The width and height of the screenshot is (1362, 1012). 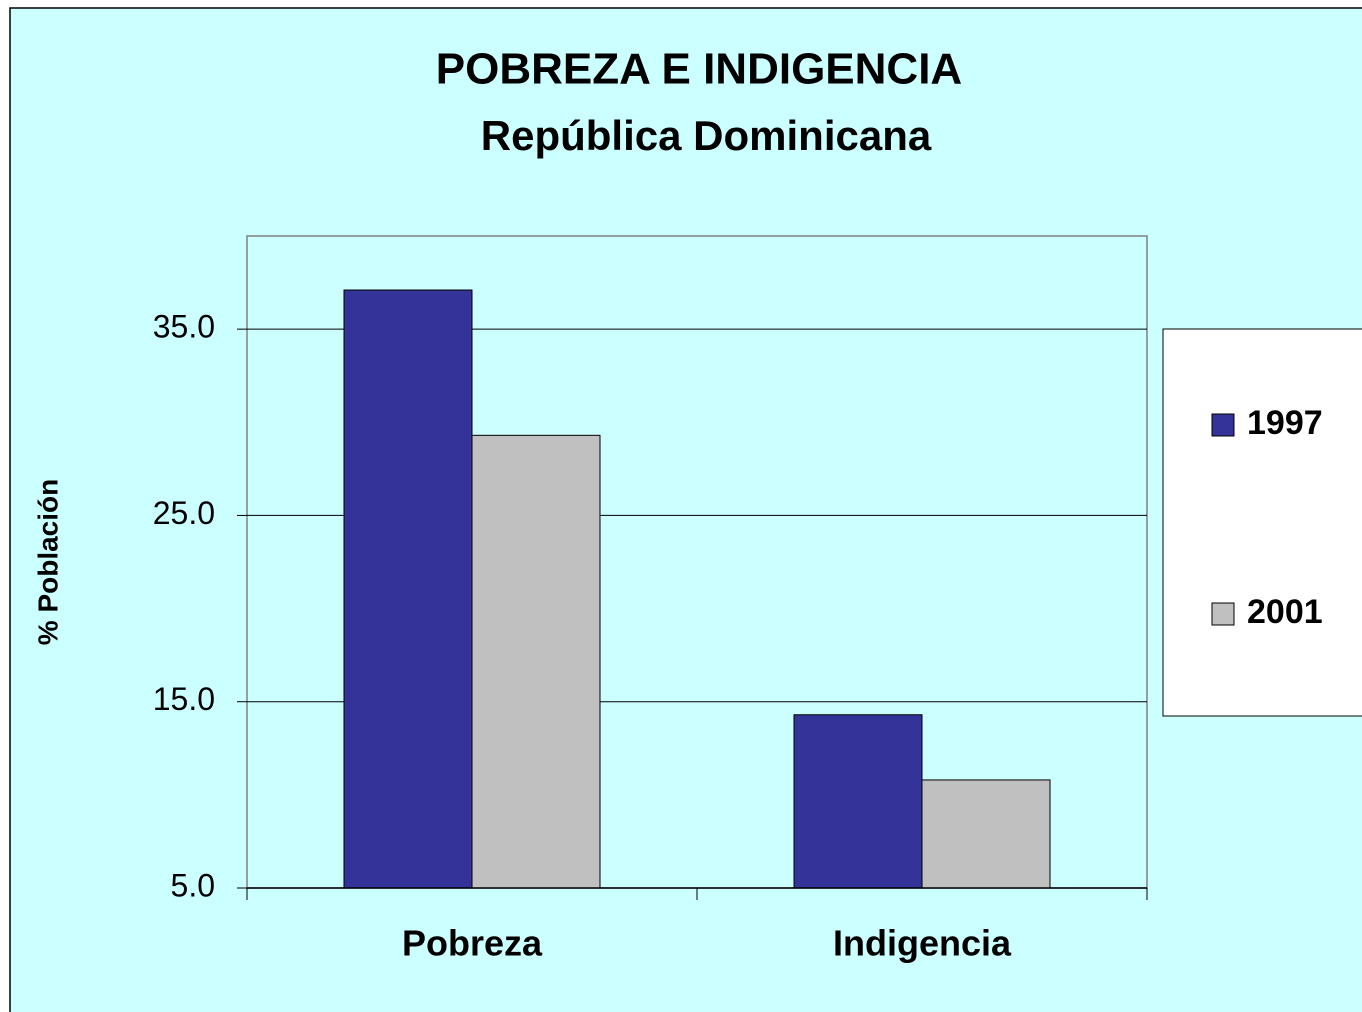 I want to click on y-tick-label: 15.0, so click(x=184, y=699).